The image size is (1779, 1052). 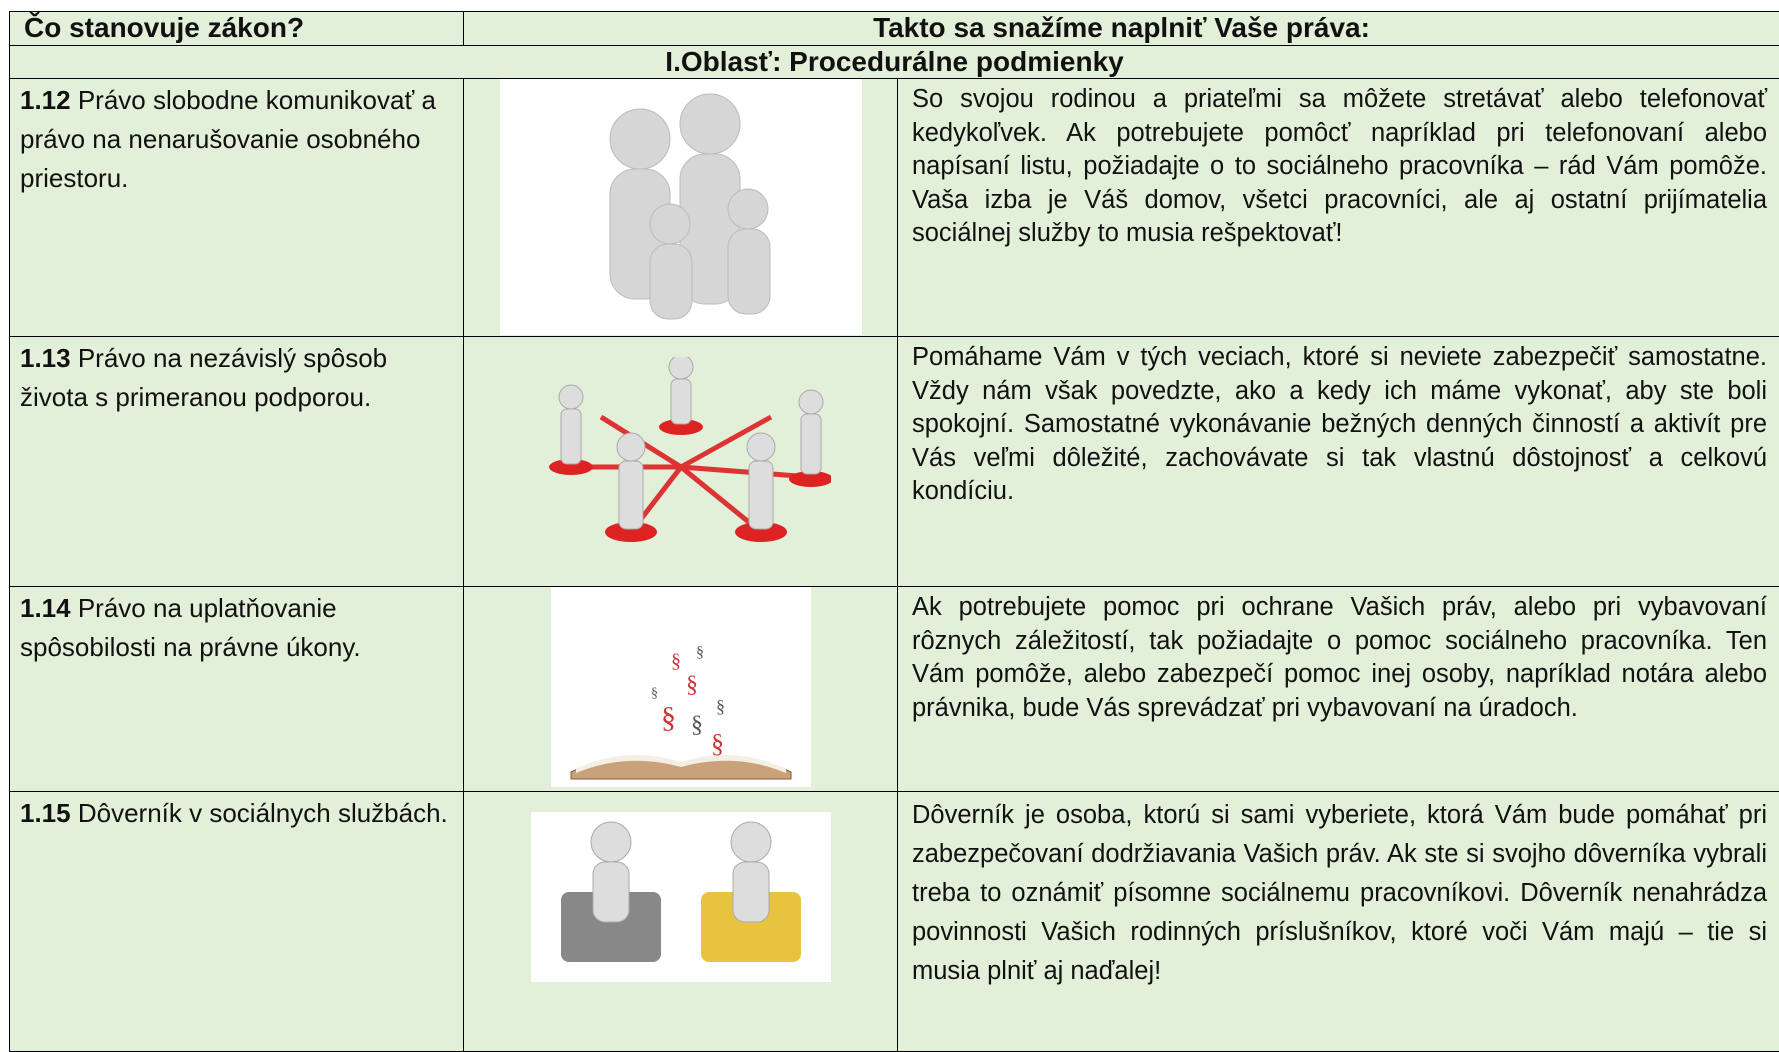 I want to click on law-number: 1.14, so click(x=45, y=608).